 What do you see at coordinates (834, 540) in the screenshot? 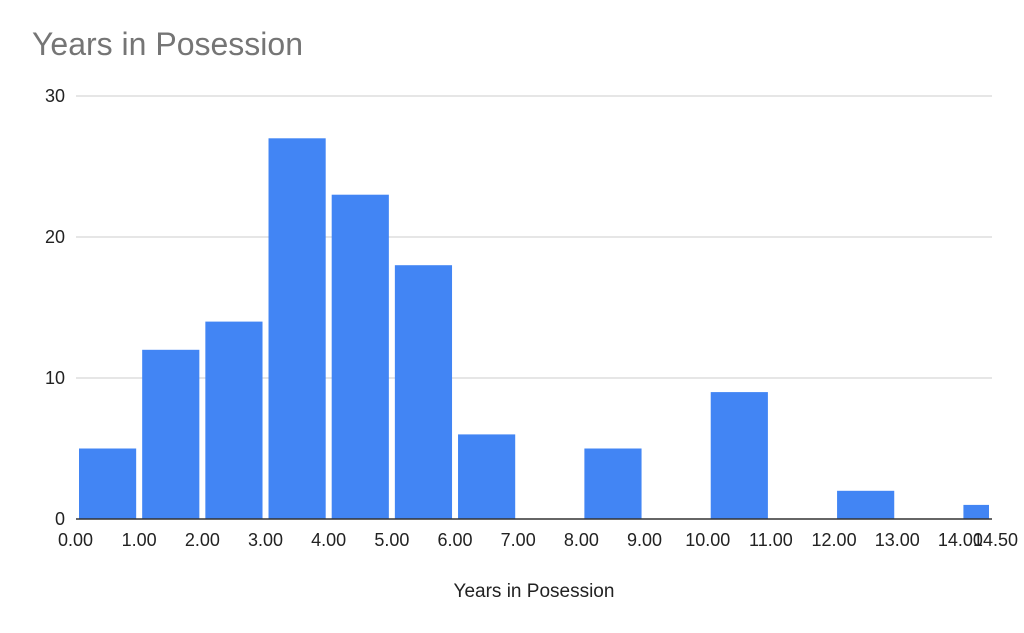
I see `x-tick-label: 12.00` at bounding box center [834, 540].